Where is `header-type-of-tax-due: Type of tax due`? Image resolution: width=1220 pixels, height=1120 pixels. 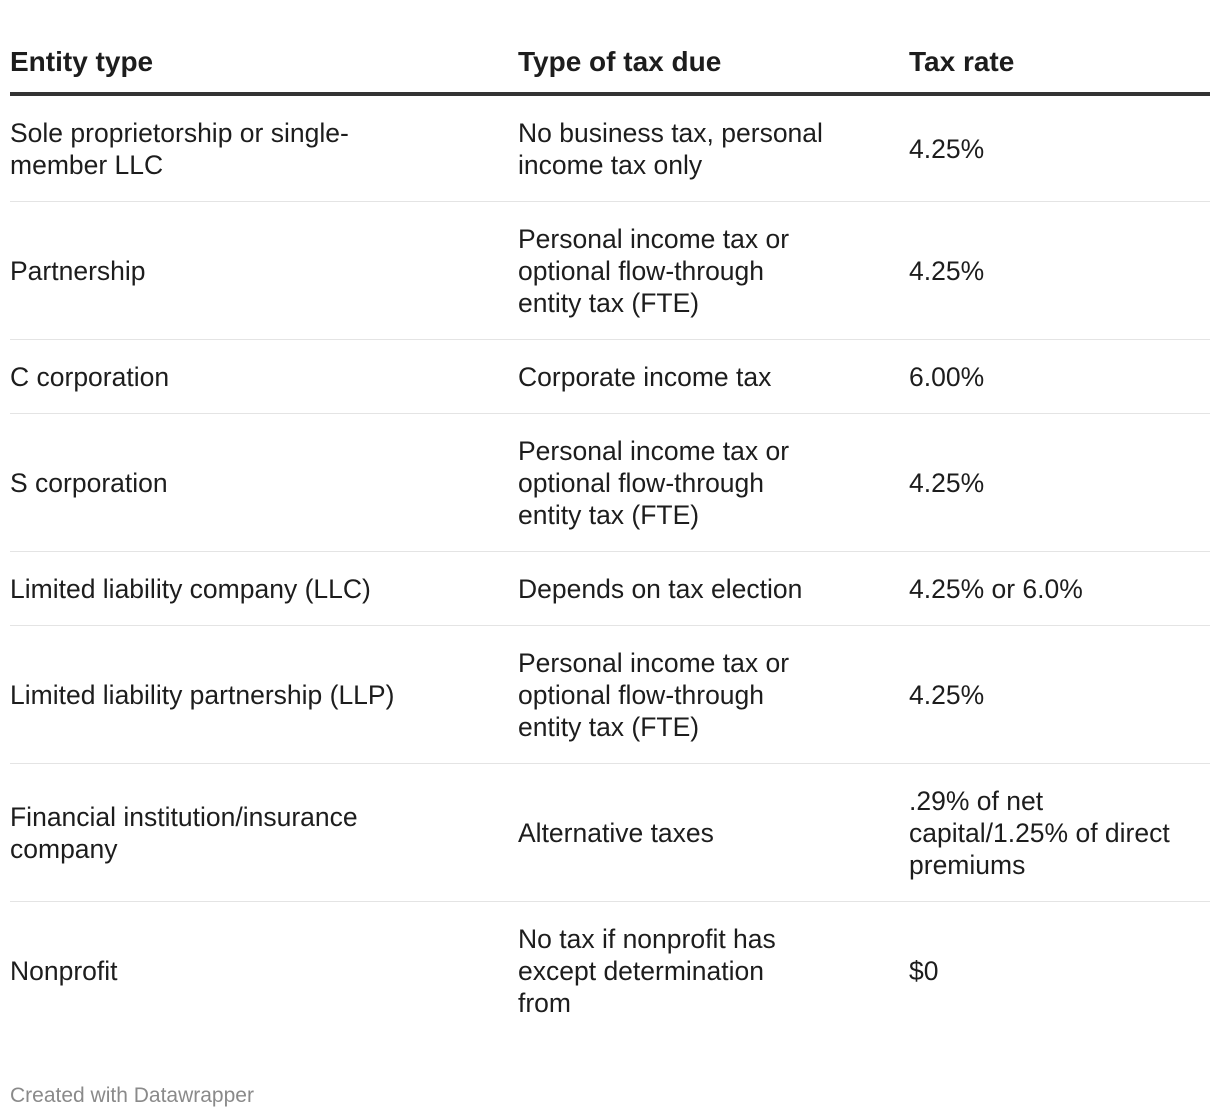 header-type-of-tax-due: Type of tax due is located at coordinates (713, 67).